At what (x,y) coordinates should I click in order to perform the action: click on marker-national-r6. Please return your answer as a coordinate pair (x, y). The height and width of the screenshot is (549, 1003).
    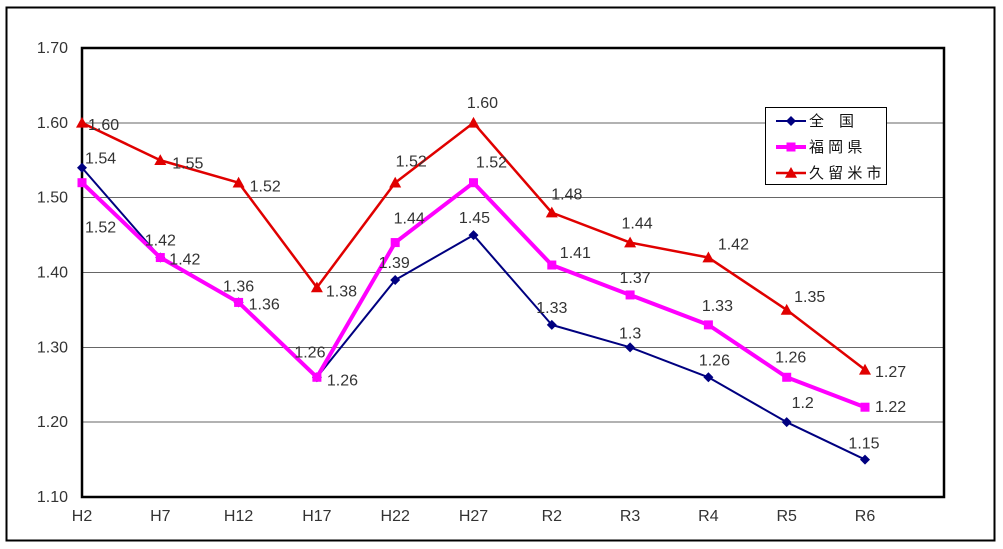
    Looking at the image, I should click on (865, 459).